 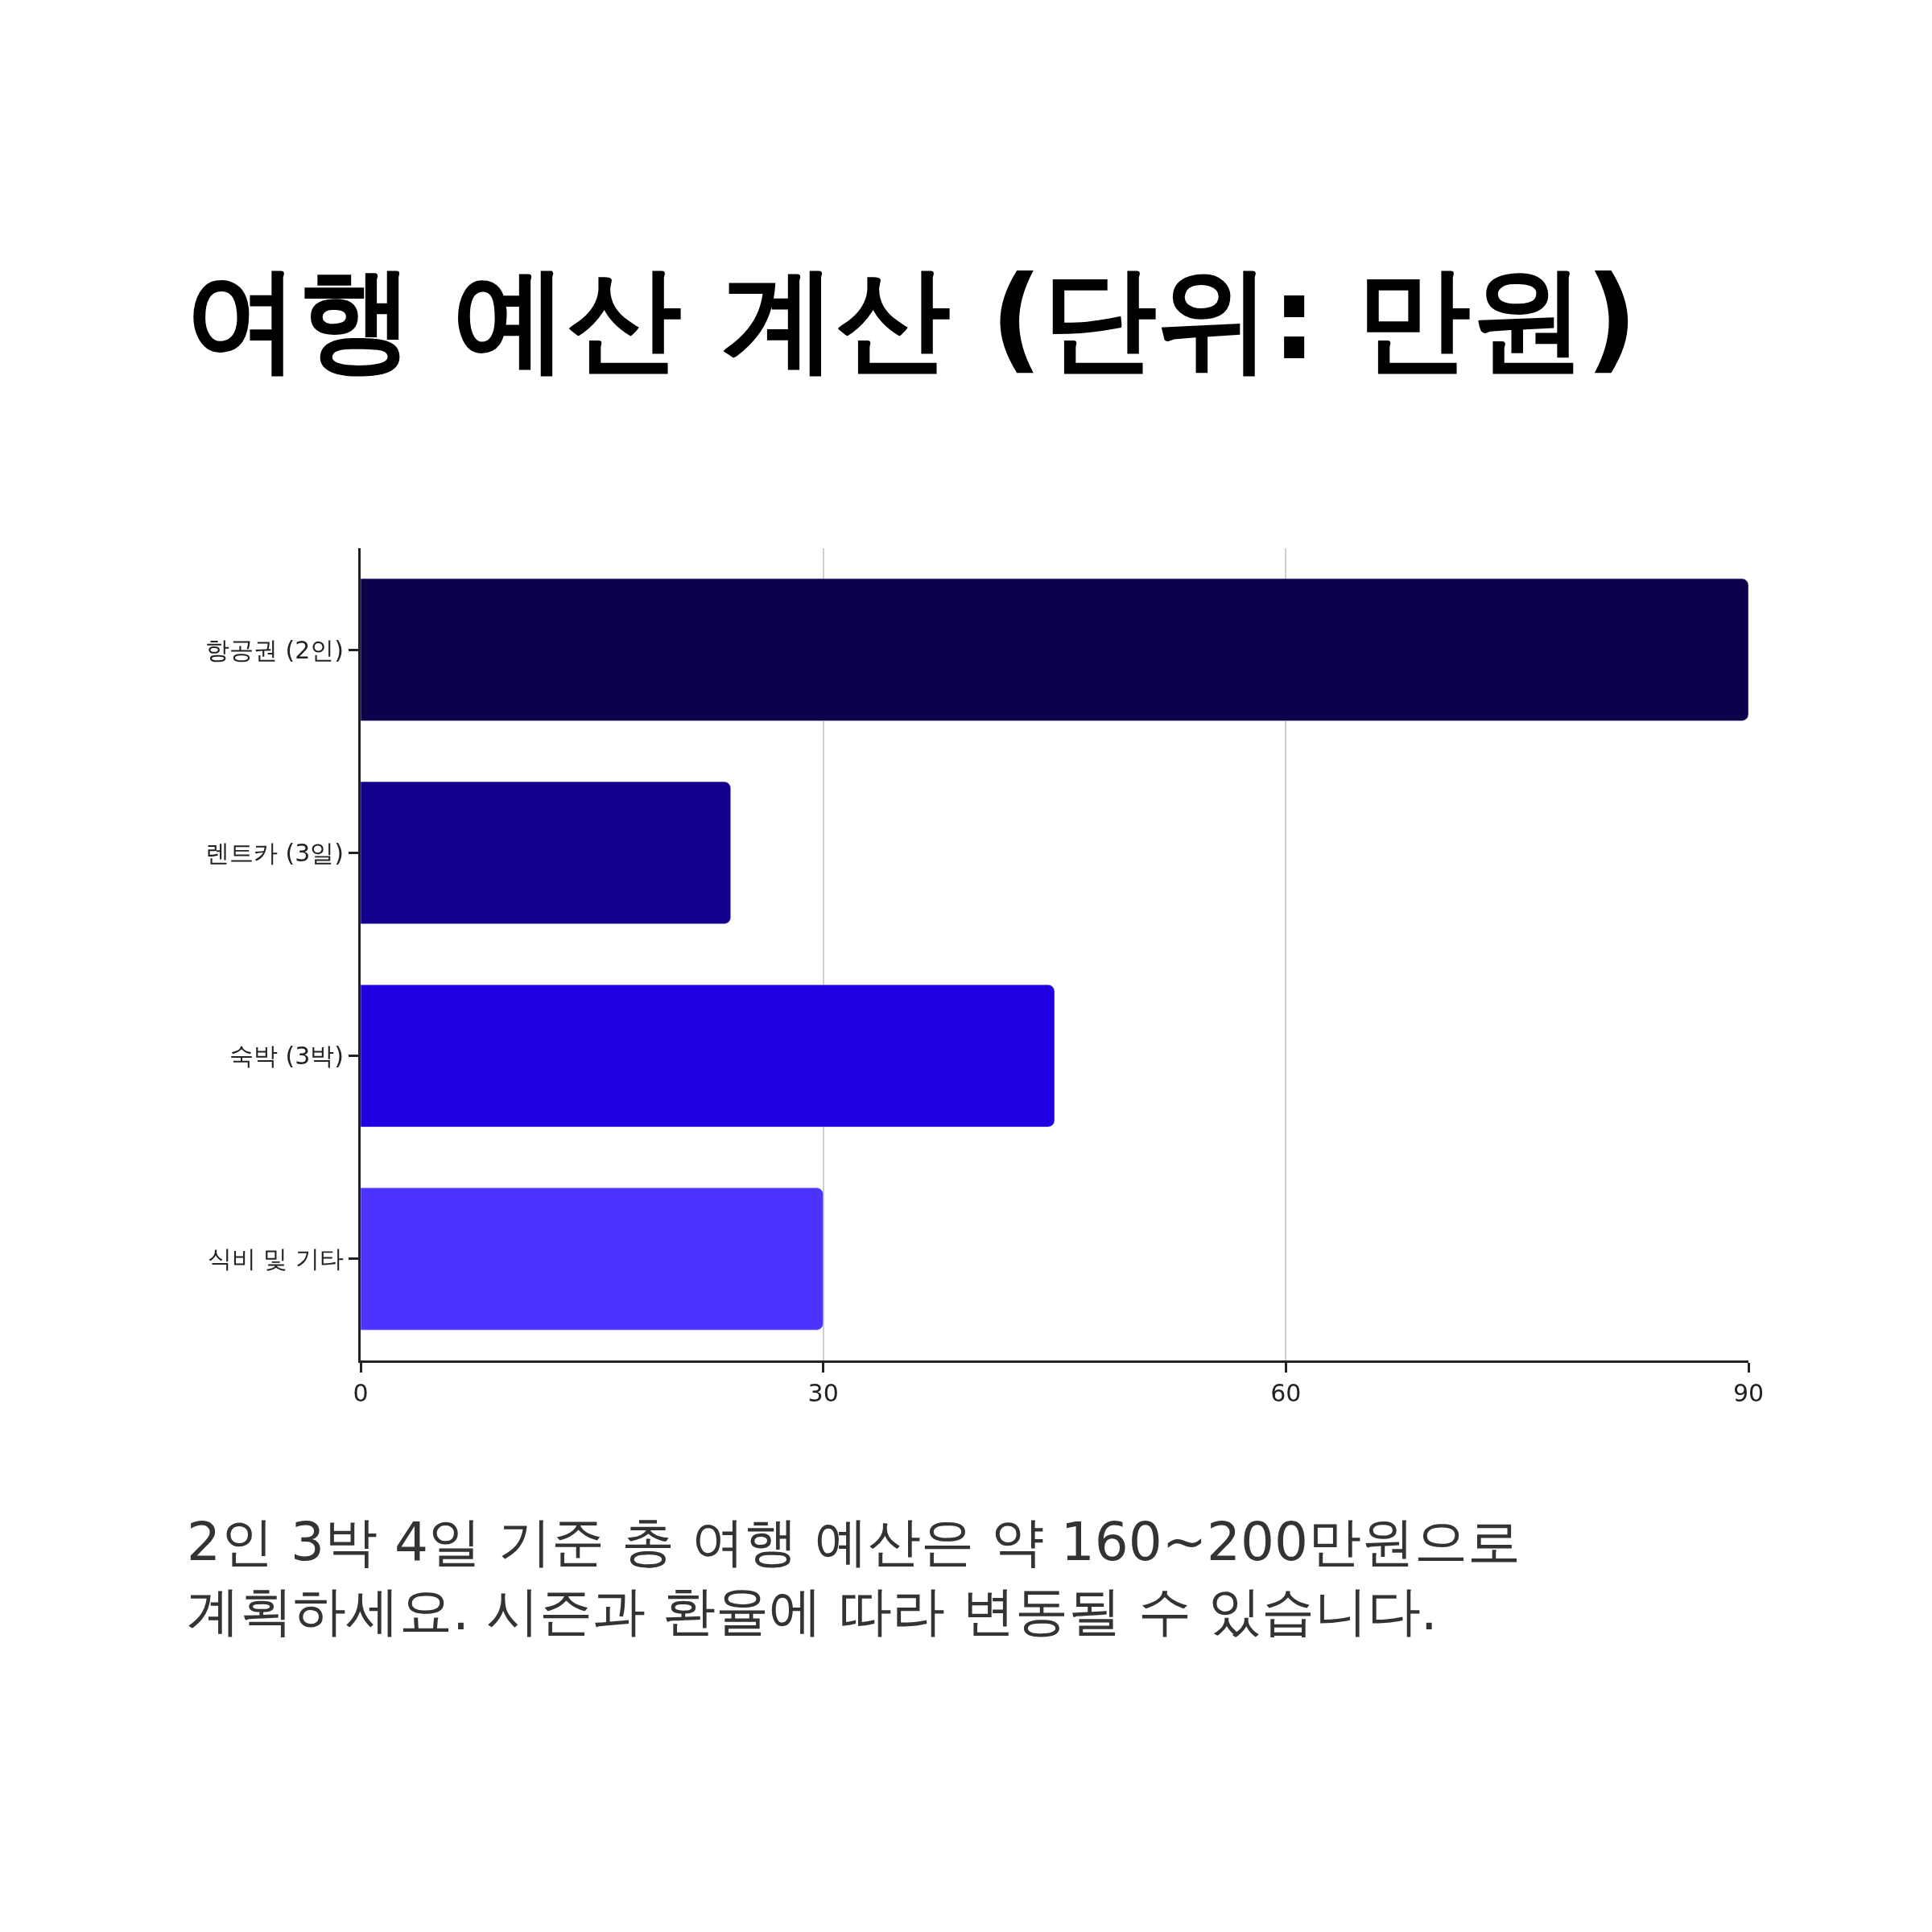 What do you see at coordinates (1286, 1393) in the screenshot?
I see `x-tick-label: 60` at bounding box center [1286, 1393].